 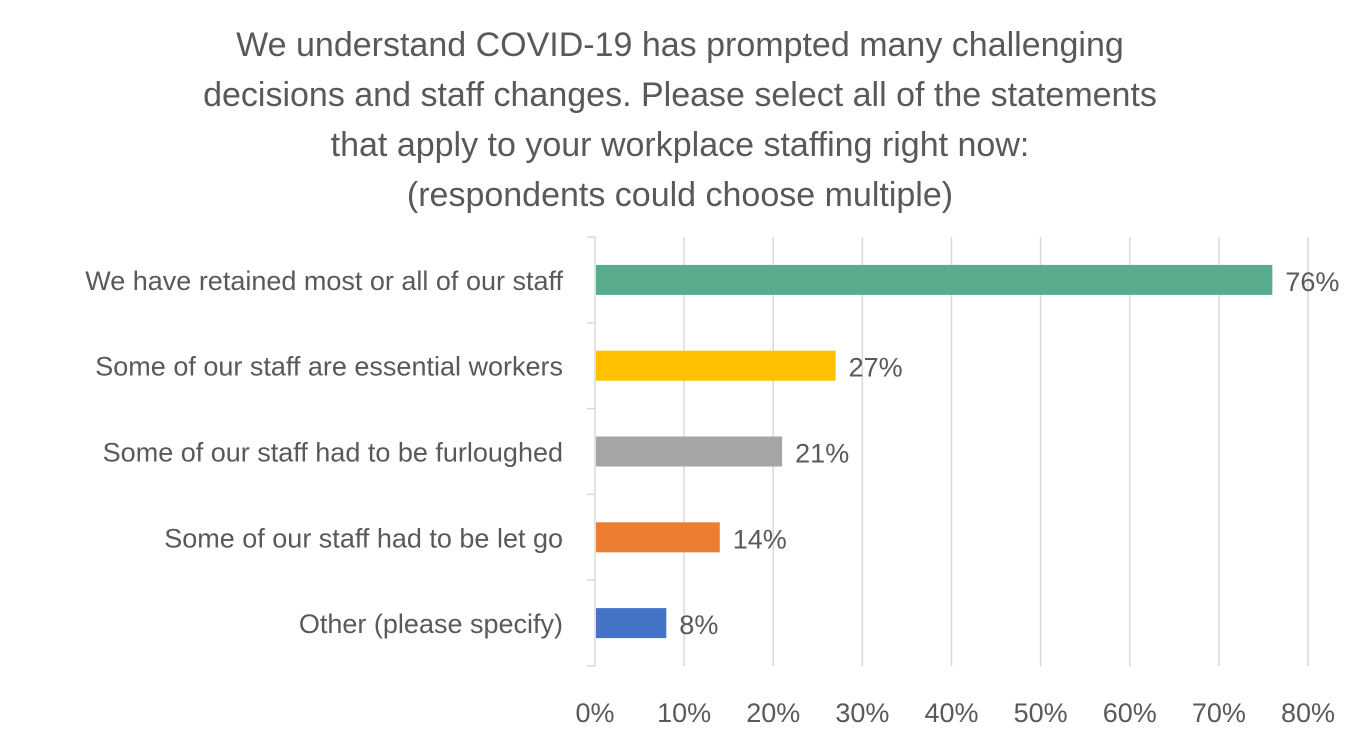 I want to click on data-label: 14%, so click(x=760, y=539).